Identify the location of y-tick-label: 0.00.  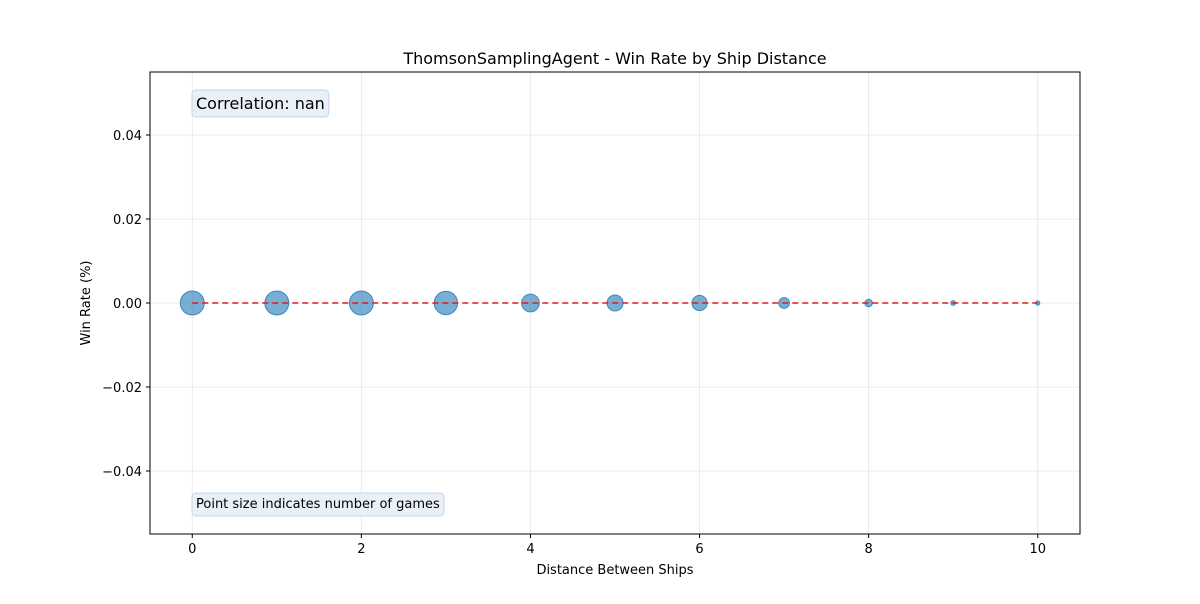
(127, 304).